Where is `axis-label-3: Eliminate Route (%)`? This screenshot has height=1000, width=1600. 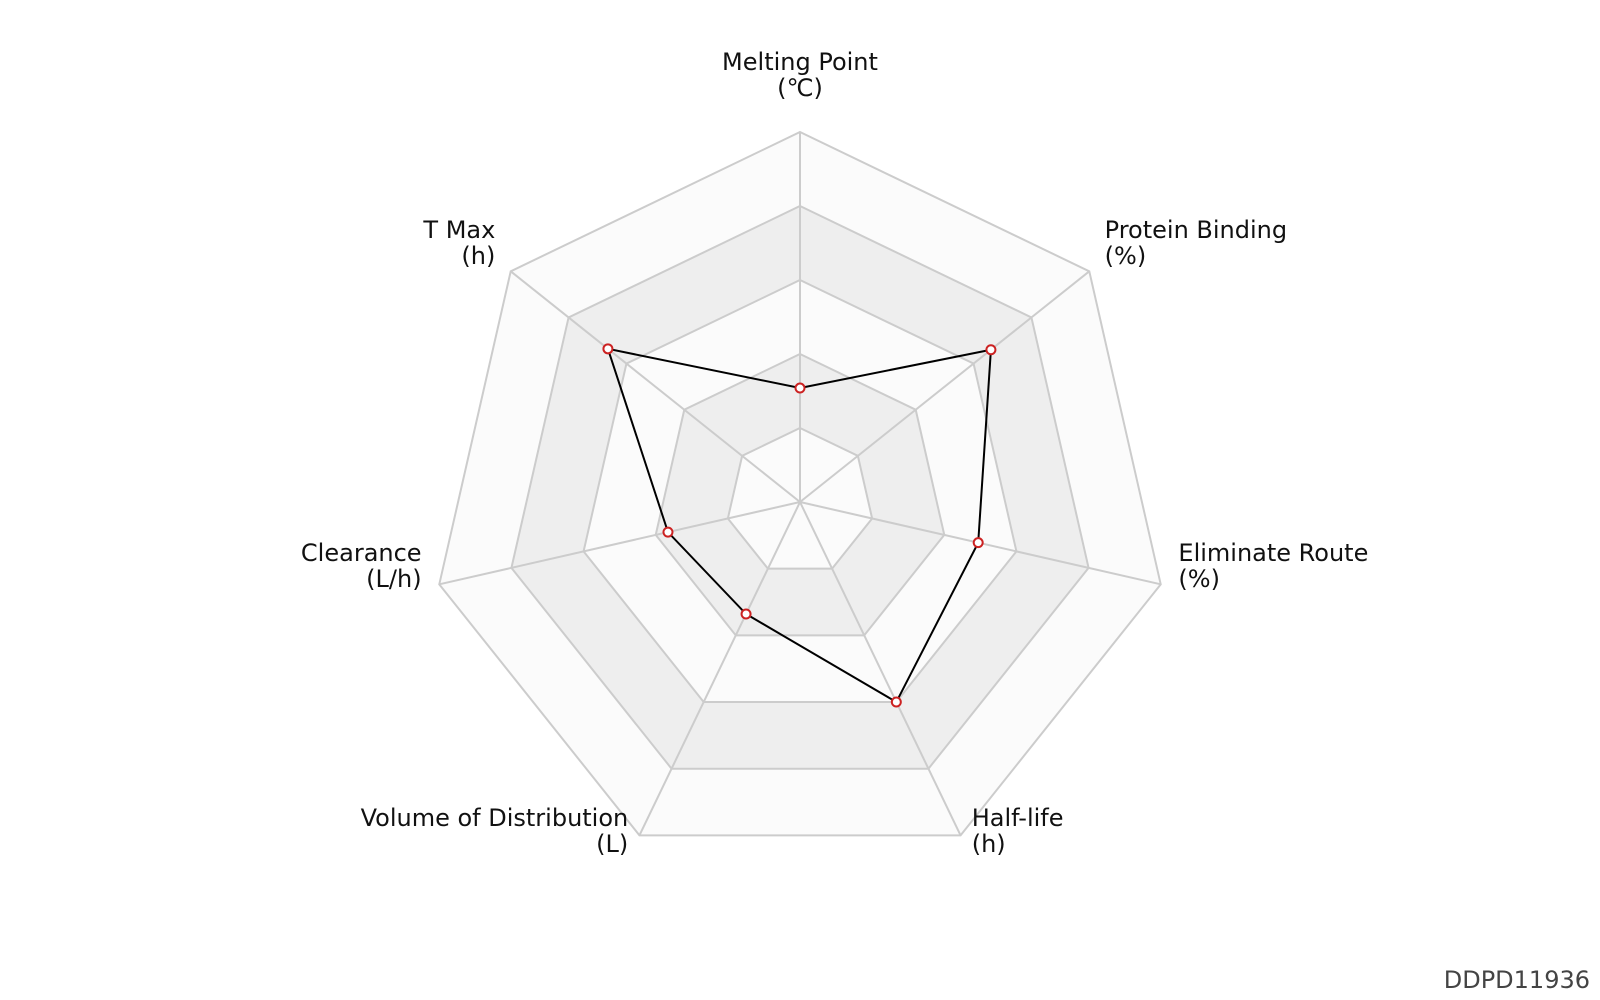
axis-label-3: Eliminate Route (%) is located at coordinates (1273, 566).